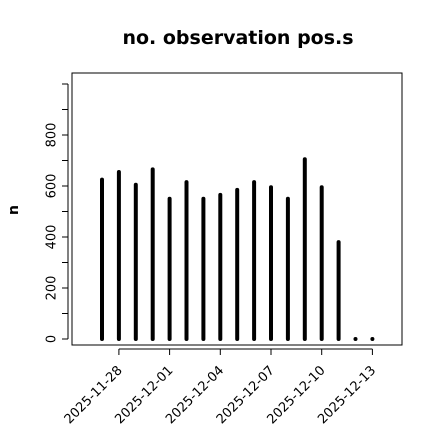 The height and width of the screenshot is (440, 440). Describe the element at coordinates (52, 339) in the screenshot. I see `y-tick-label: 0` at that location.